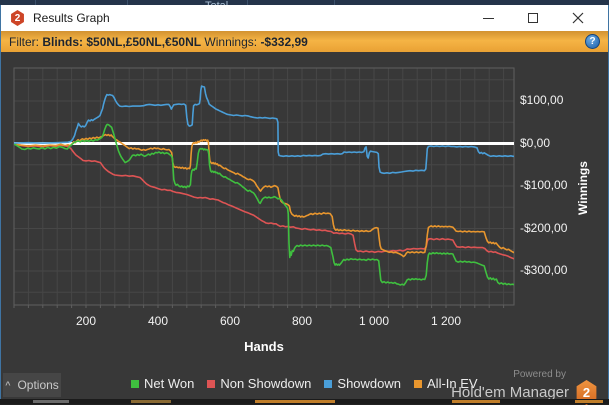  What do you see at coordinates (71, 18) in the screenshot?
I see `window-title: Results Graph` at bounding box center [71, 18].